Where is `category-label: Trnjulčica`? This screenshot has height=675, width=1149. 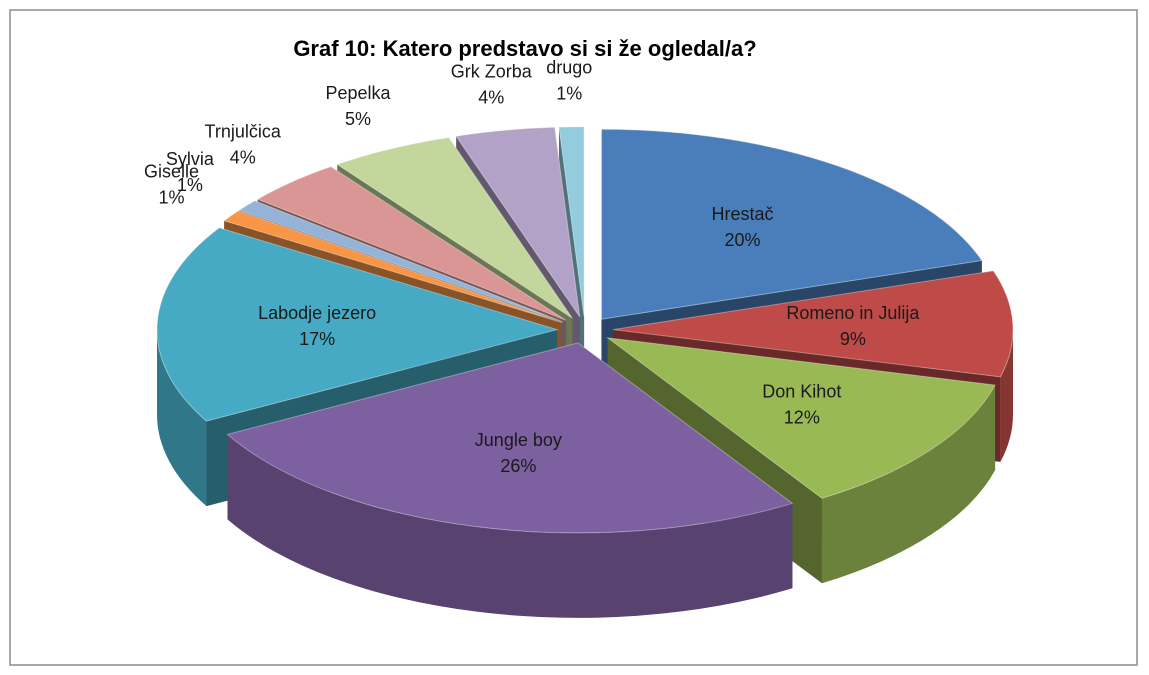 category-label: Trnjulčica is located at coordinates (243, 132).